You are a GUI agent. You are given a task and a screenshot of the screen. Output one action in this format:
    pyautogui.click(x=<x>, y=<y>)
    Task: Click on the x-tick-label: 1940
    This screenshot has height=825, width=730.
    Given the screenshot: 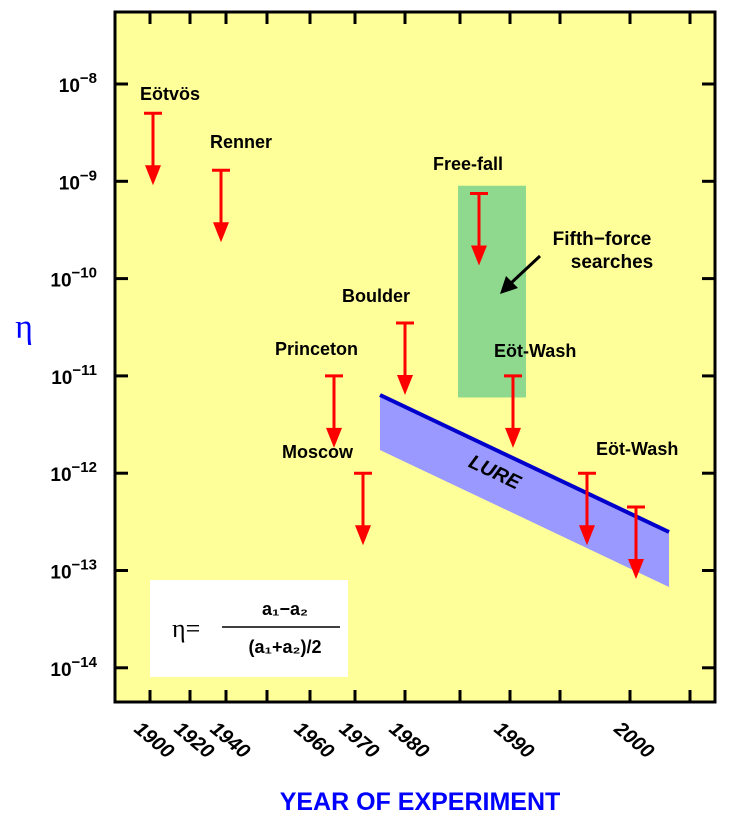 What is the action you would take?
    pyautogui.click(x=230, y=740)
    